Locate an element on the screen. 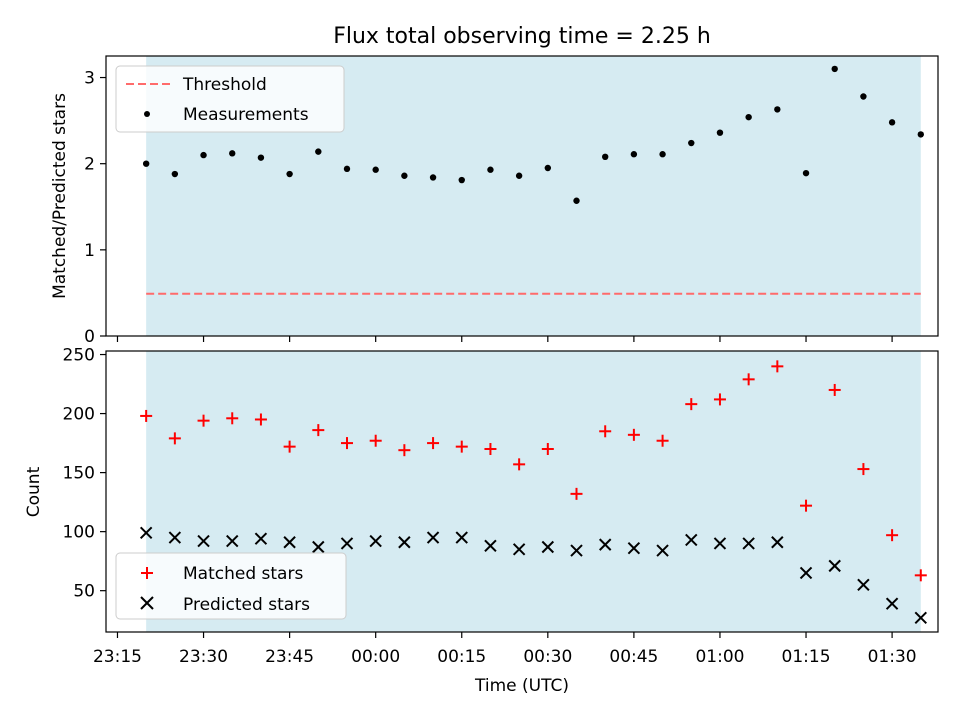  count-y-axis: 50 100 150 200 250 is located at coordinates (84, 474).